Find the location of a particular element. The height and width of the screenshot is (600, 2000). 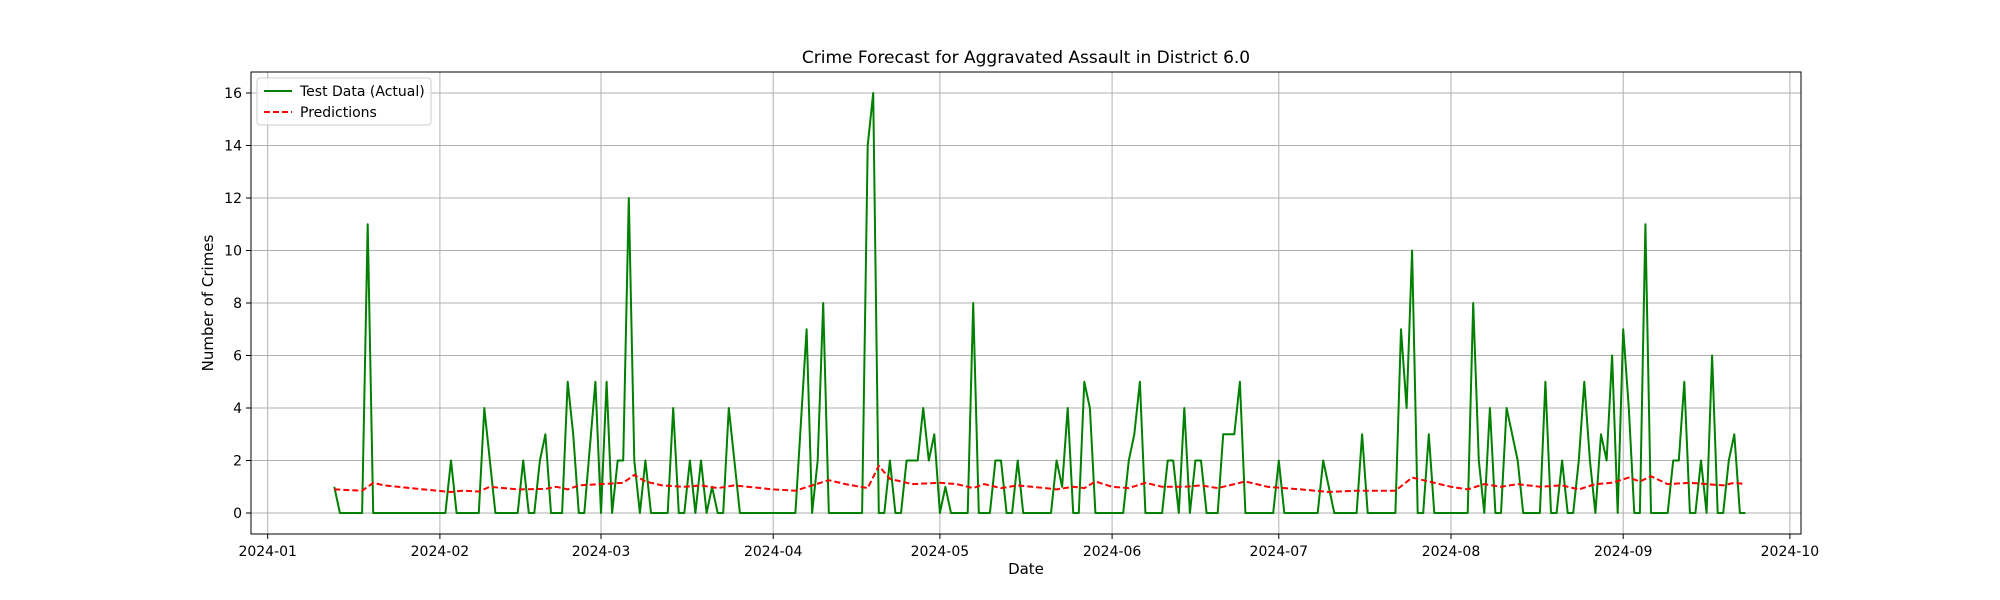

x-tick-label: 2024-02 is located at coordinates (440, 552).